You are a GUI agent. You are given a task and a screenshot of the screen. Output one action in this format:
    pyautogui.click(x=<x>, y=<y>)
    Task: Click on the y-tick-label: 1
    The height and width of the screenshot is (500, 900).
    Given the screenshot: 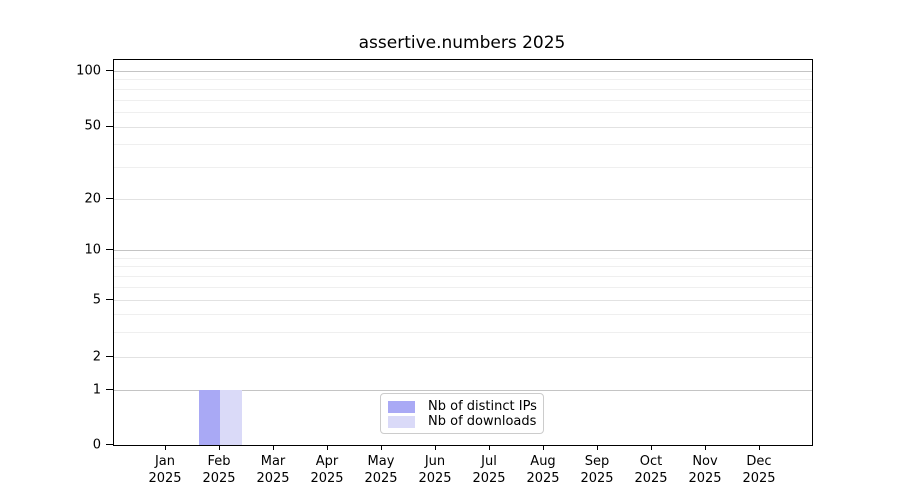 What is the action you would take?
    pyautogui.click(x=96, y=389)
    